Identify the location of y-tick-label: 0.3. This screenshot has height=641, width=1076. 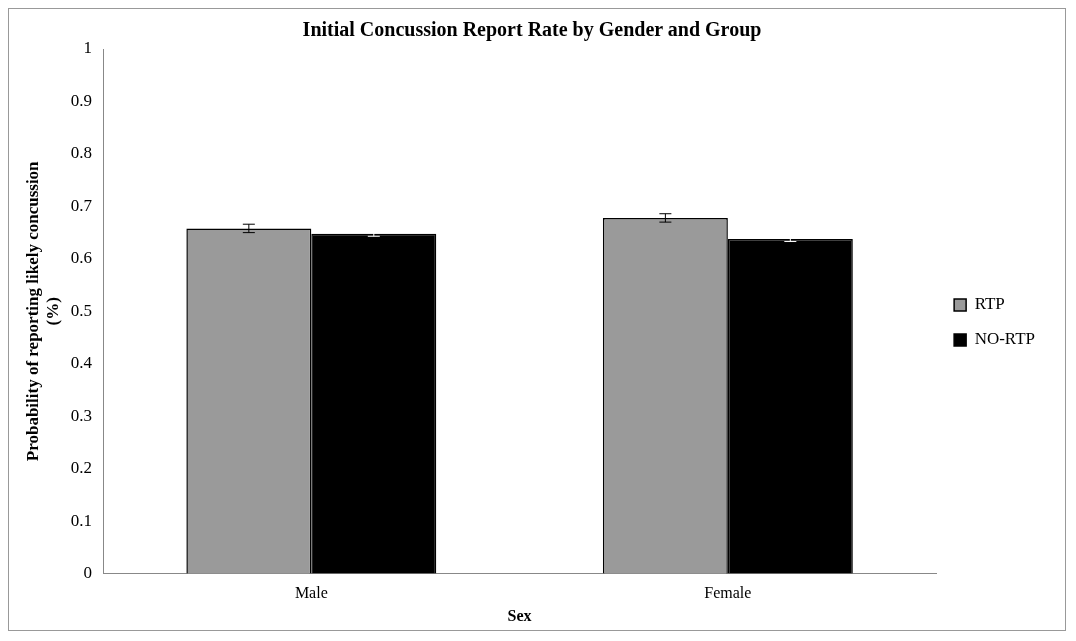
(81, 415).